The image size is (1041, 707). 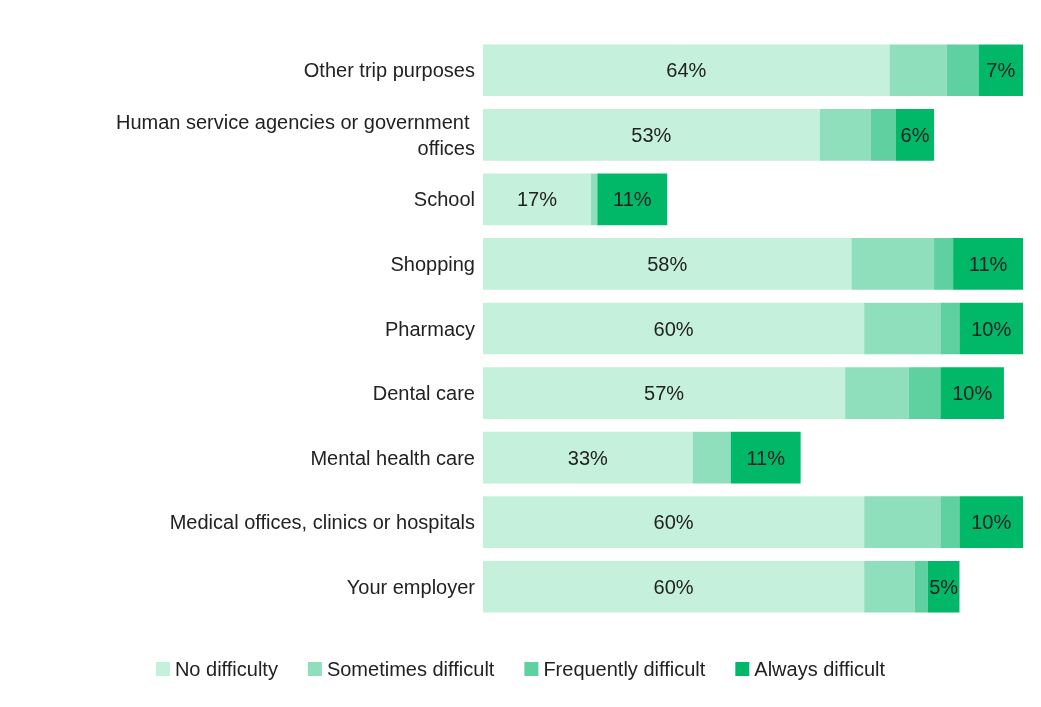 What do you see at coordinates (624, 669) in the screenshot?
I see `legend-label: Frequently difficult` at bounding box center [624, 669].